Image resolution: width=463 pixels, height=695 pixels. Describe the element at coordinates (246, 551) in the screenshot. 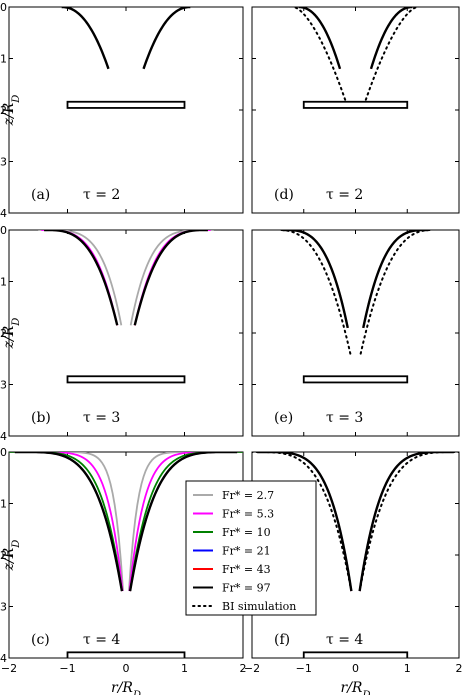

I see `legend-label: Fr* = 21` at that location.